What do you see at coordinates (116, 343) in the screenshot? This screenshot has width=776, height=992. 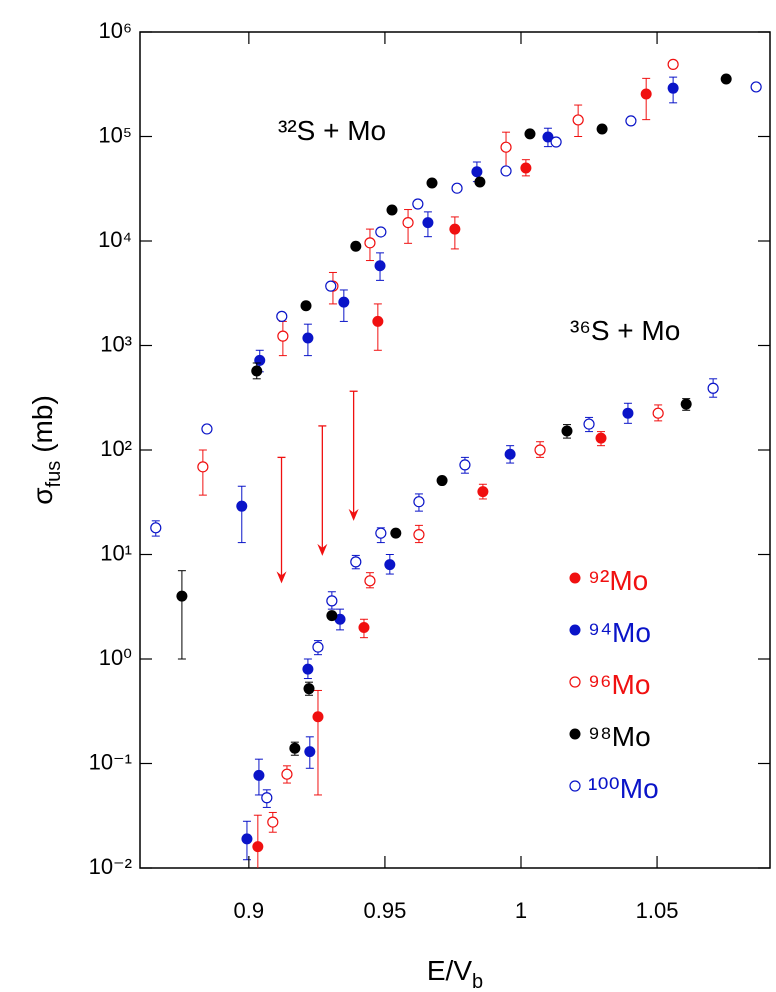 I see `y-tick-label: 10³` at bounding box center [116, 343].